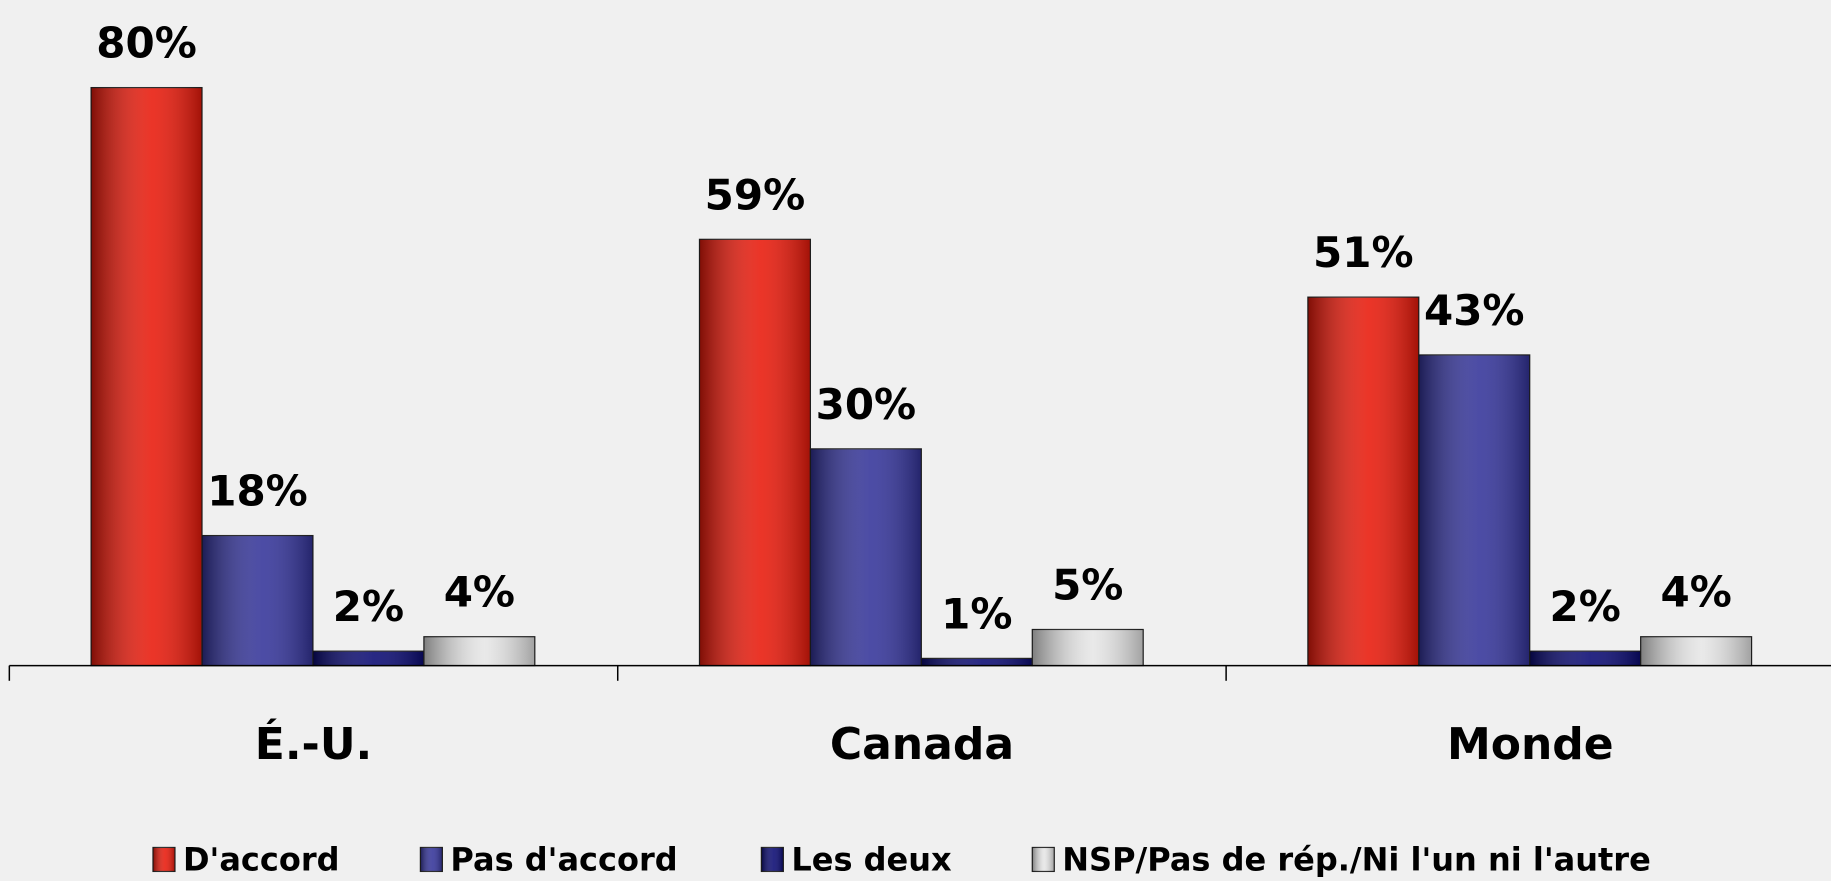 The height and width of the screenshot is (881, 1831). I want to click on value-label: 51%, so click(1363, 252).